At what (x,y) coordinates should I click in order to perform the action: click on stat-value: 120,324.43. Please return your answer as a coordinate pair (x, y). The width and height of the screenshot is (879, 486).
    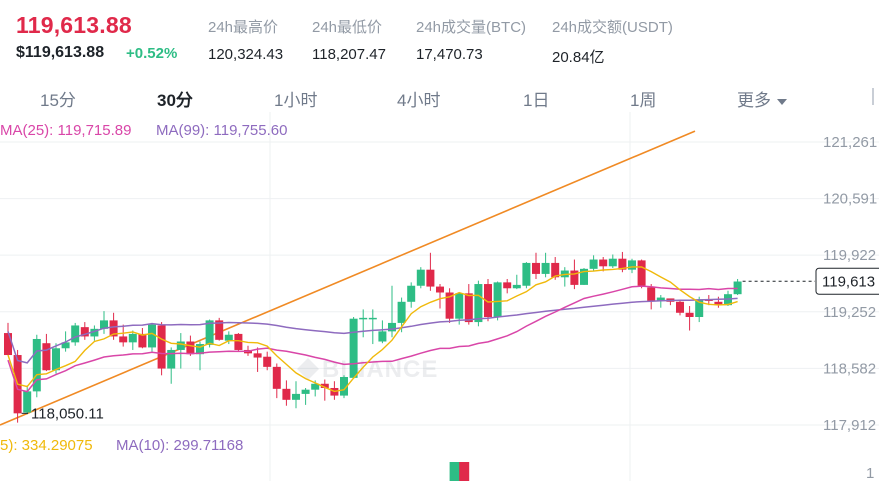
    Looking at the image, I should click on (246, 54).